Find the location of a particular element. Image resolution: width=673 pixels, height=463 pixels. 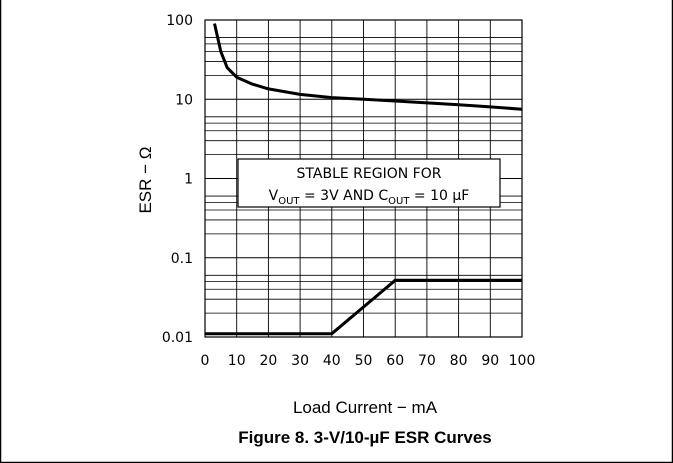

x-tick-label: 20 is located at coordinates (268, 361).